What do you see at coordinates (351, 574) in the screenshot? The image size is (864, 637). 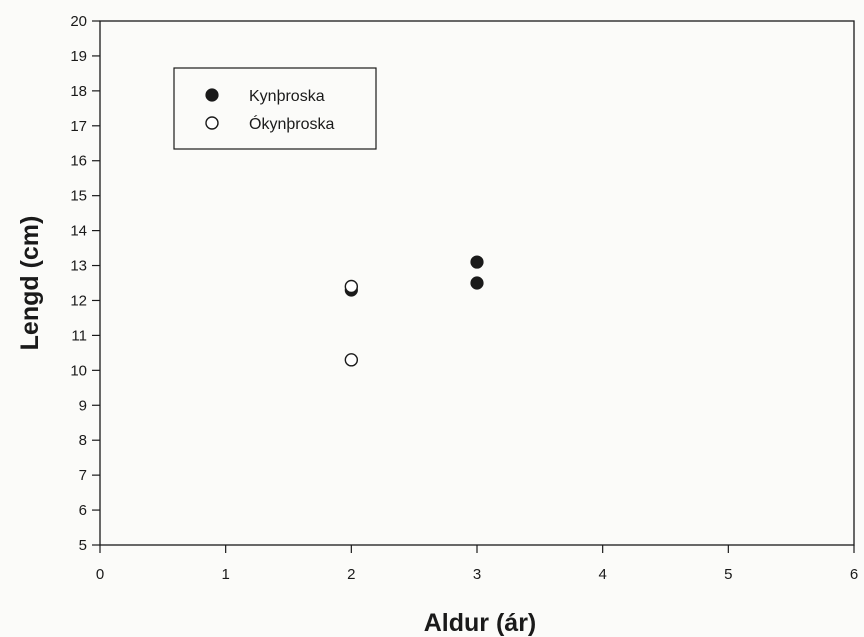 I see `x-tick-label: 2` at bounding box center [351, 574].